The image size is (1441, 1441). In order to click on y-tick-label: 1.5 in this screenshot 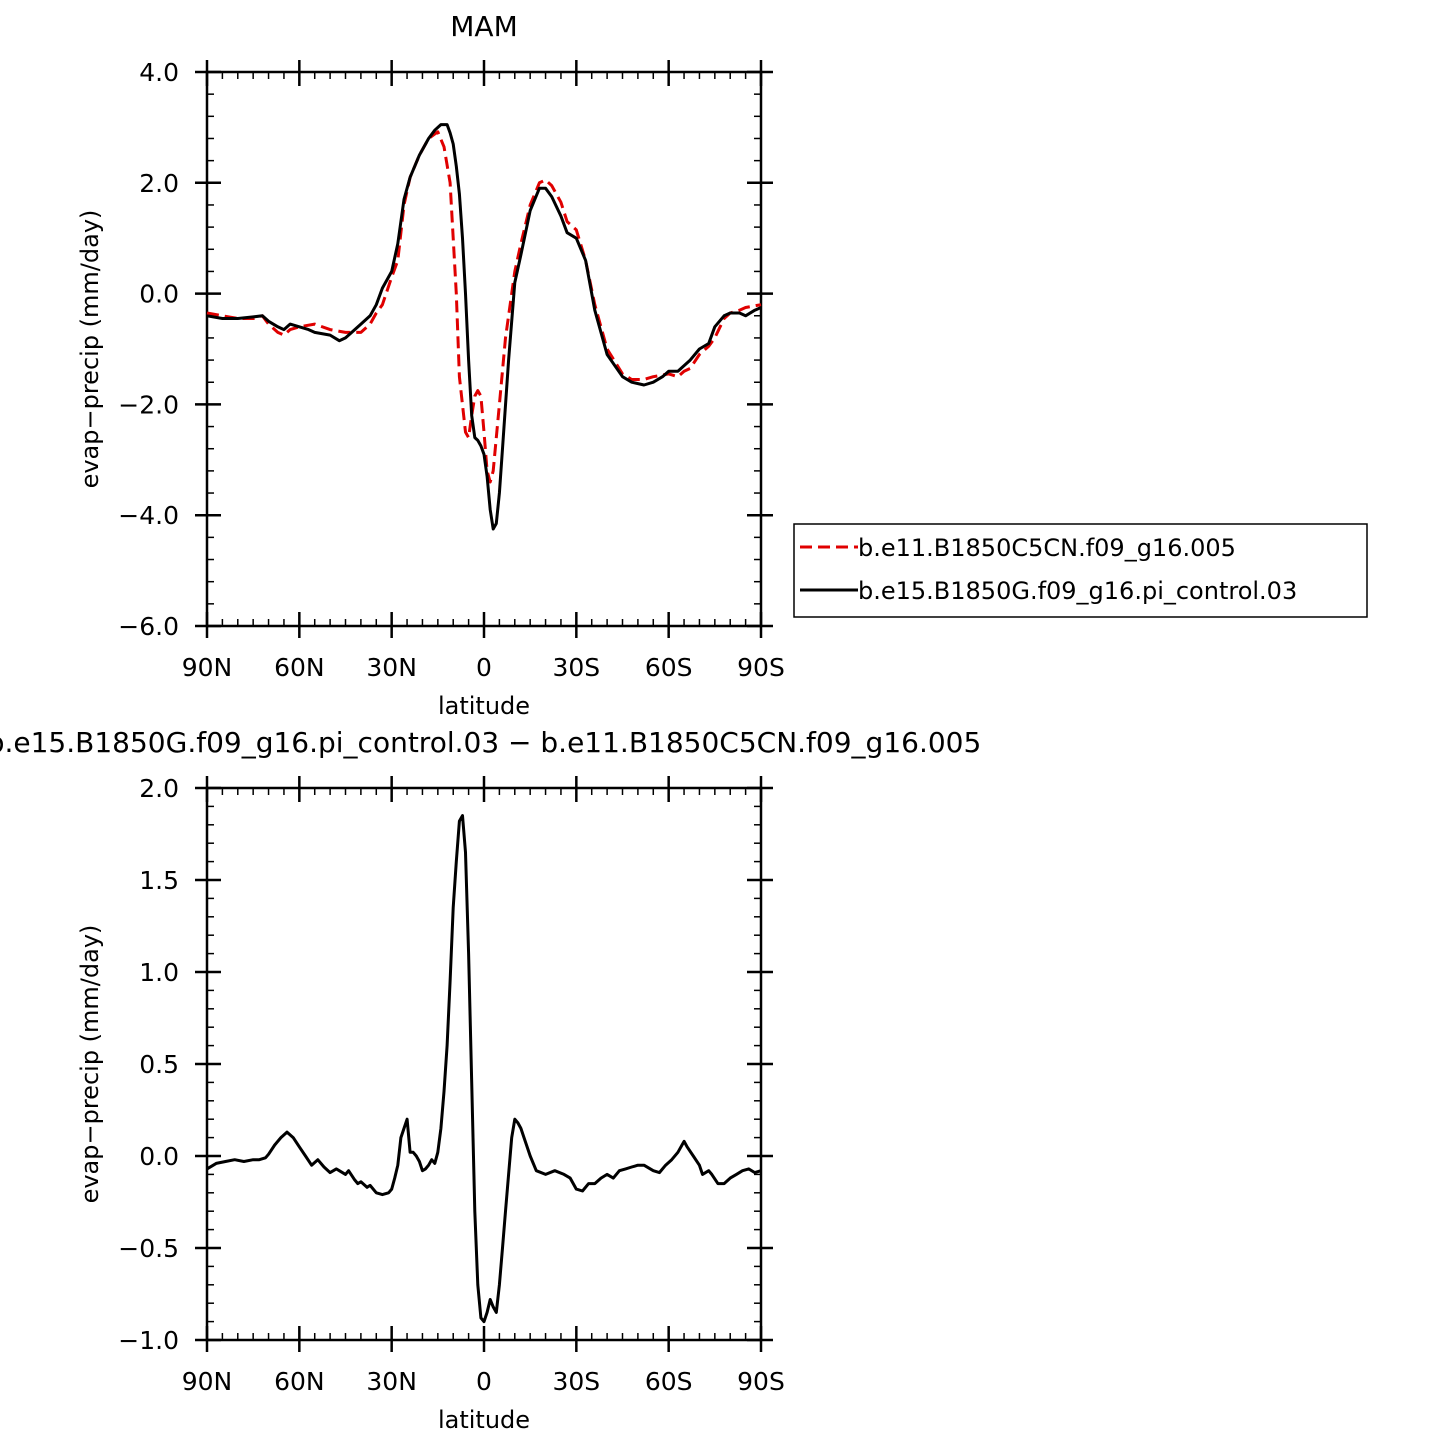, I will do `click(159, 880)`.